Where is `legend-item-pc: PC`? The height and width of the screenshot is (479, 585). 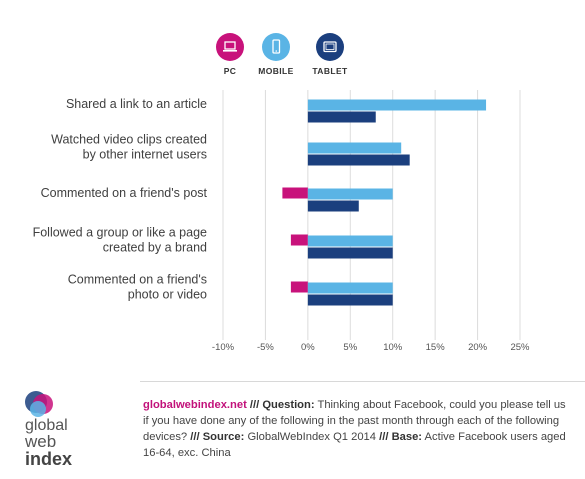 legend-item-pc: PC is located at coordinates (230, 54).